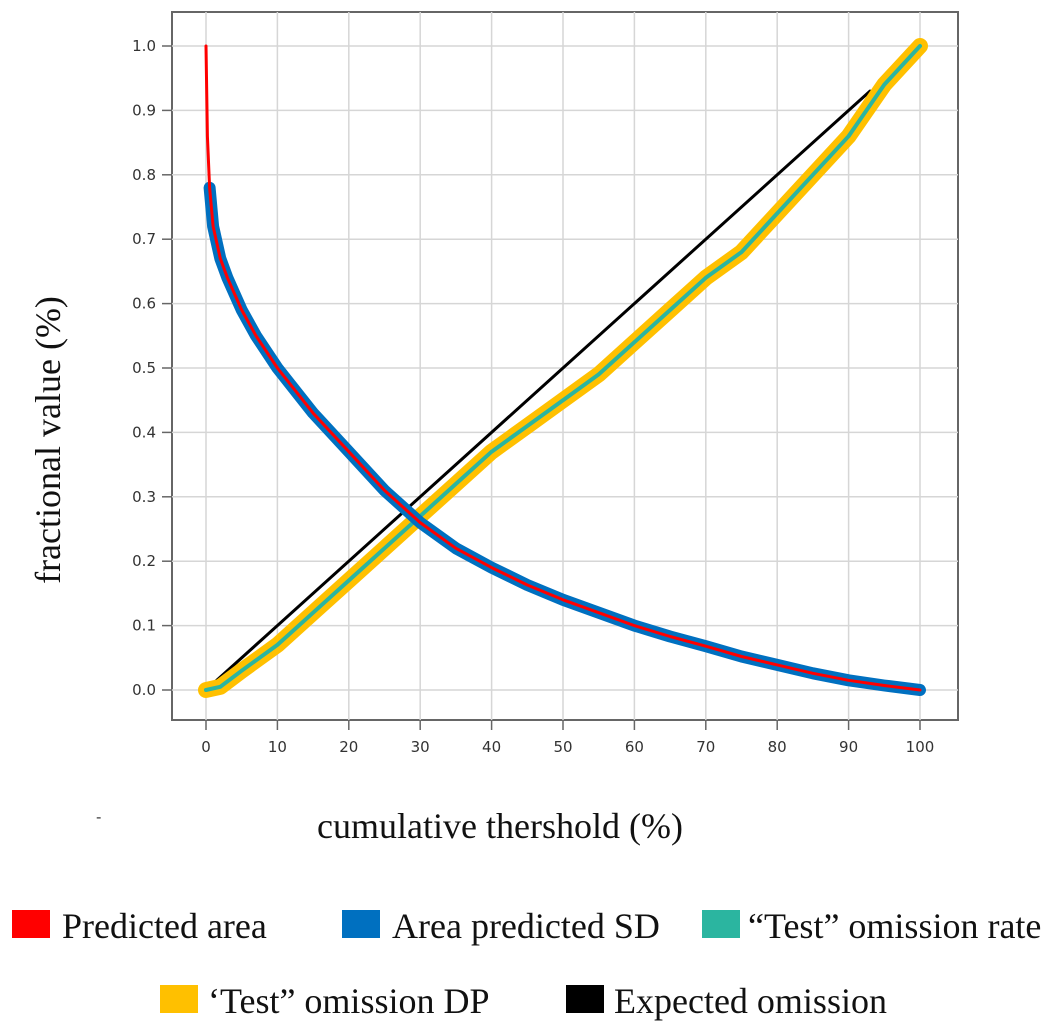 The width and height of the screenshot is (1053, 1023). I want to click on y-tick-label: 0.1, so click(144, 626).